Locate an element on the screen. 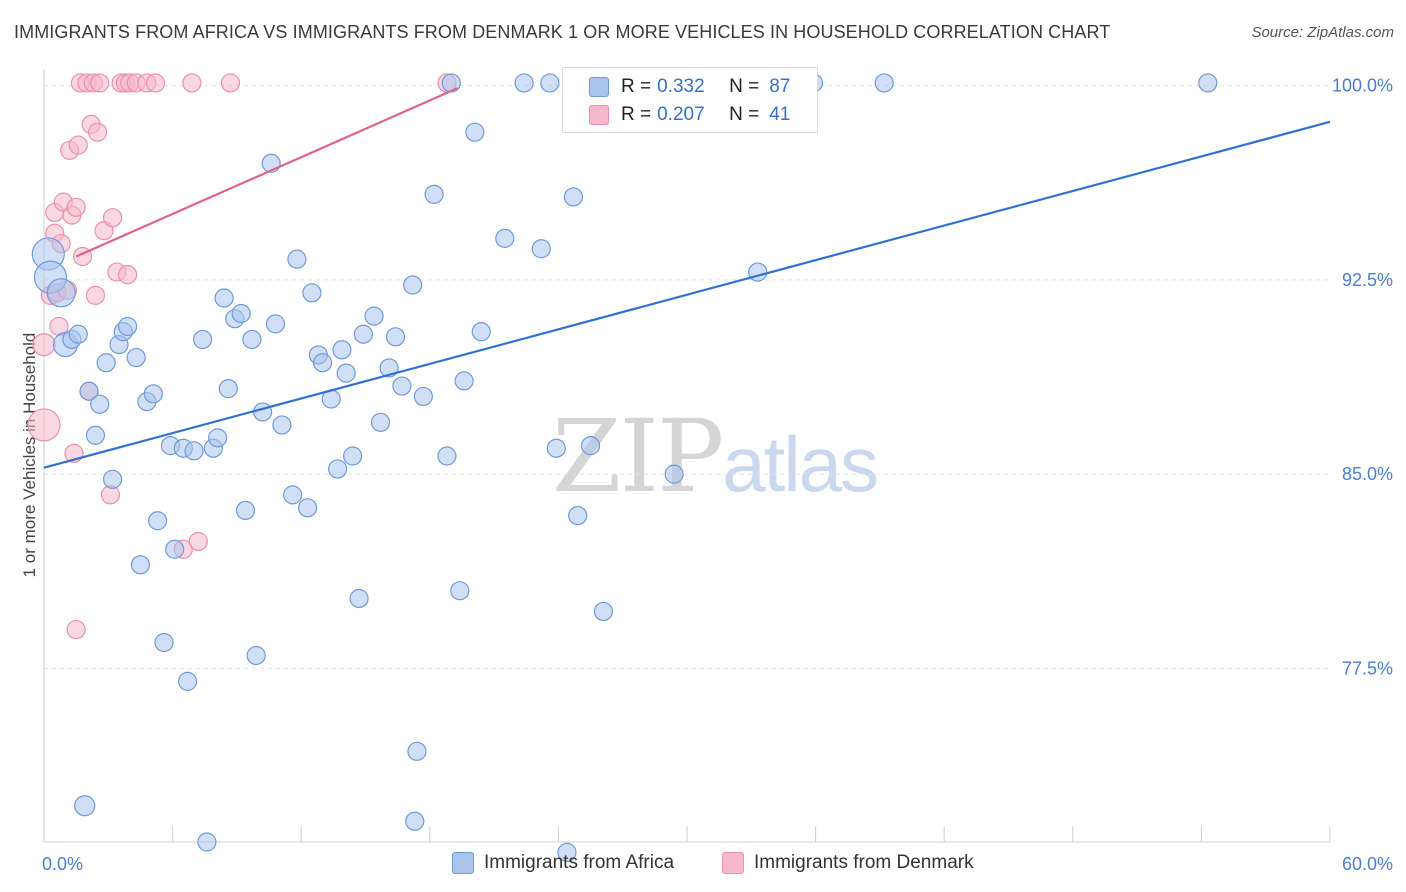  legend-r-label: R = is located at coordinates (636, 114).